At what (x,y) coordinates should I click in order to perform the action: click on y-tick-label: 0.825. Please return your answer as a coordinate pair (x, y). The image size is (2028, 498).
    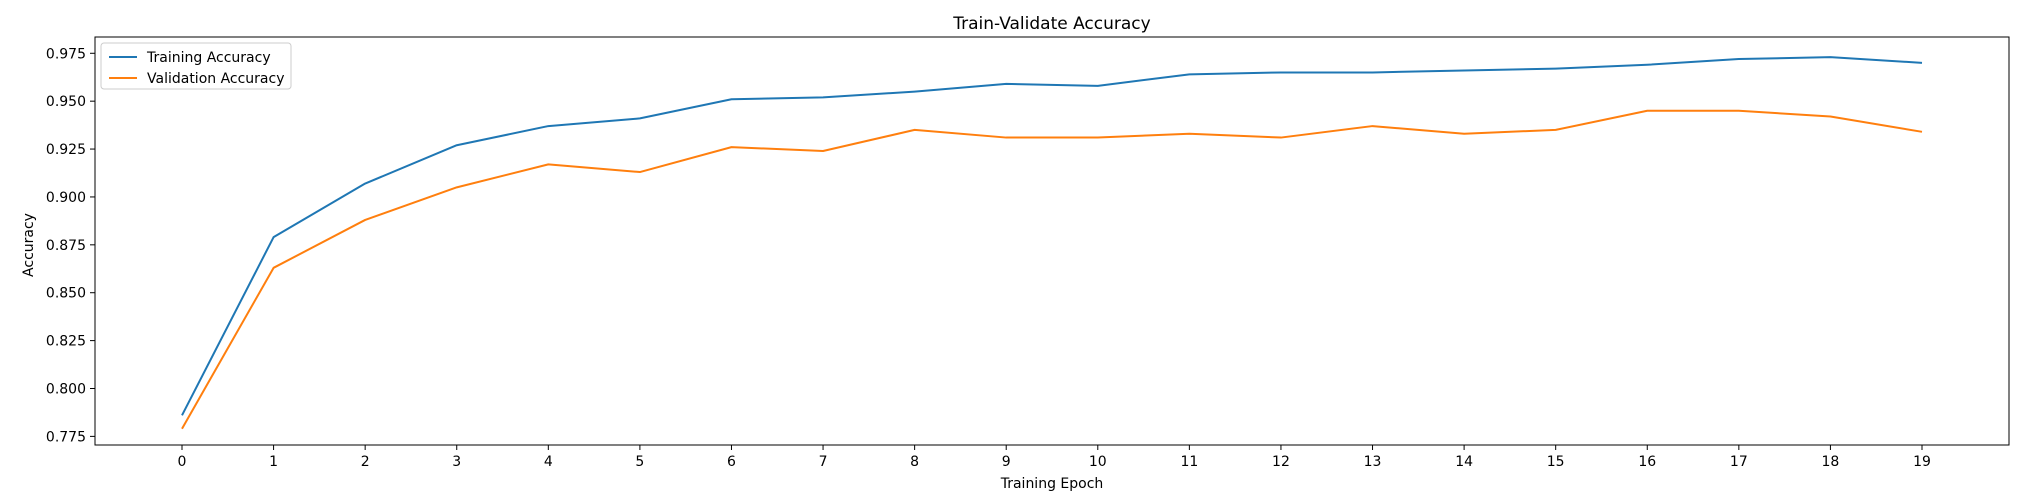
    Looking at the image, I should click on (66, 342).